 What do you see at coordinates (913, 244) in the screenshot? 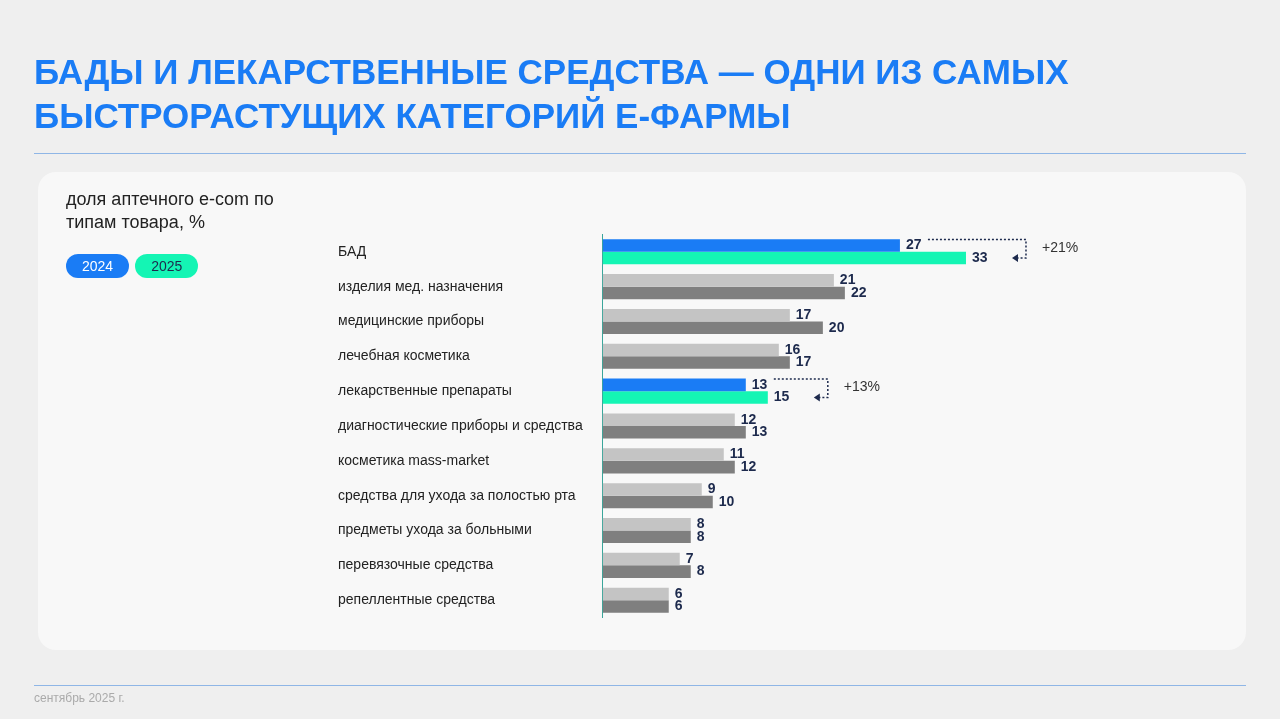
I see `data-label: 27` at bounding box center [913, 244].